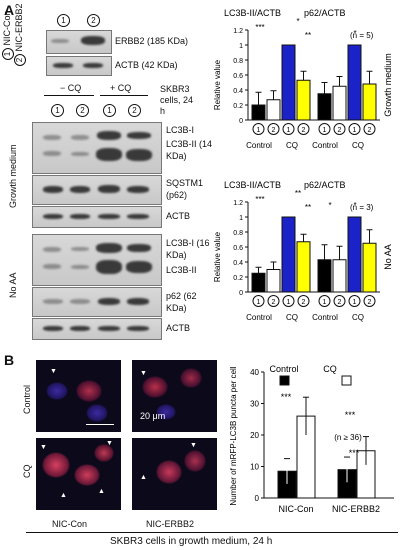 The image size is (403, 550). What do you see at coordinates (181, 270) in the screenshot?
I see `noaa-row-lc3b-ii: LC3B-II` at bounding box center [181, 270].